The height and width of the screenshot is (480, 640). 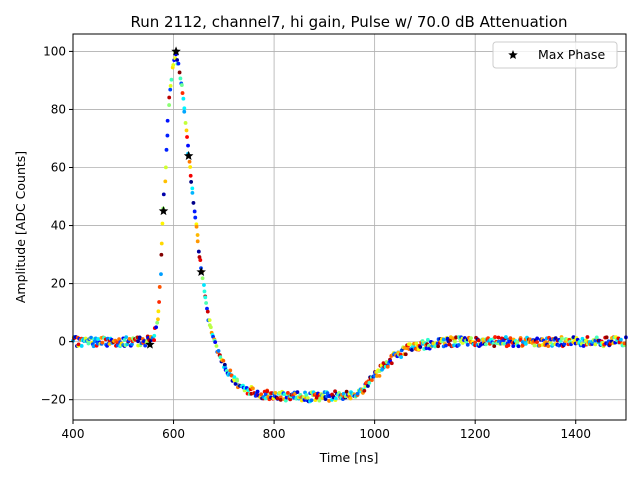 I want to click on y-tick-label: 20, so click(x=58, y=284).